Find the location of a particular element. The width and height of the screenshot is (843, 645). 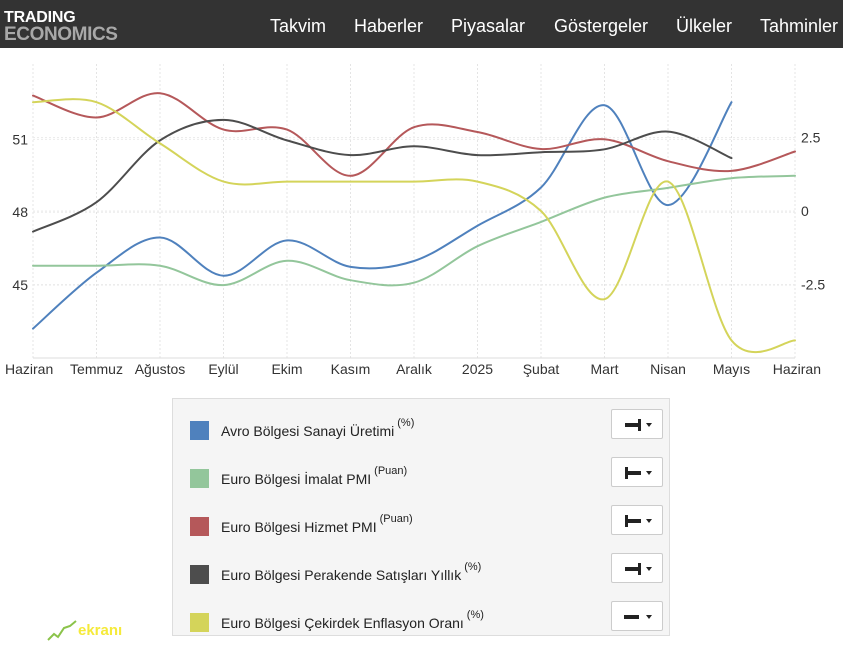

y-right-tick-label: 2.5 is located at coordinates (811, 138).